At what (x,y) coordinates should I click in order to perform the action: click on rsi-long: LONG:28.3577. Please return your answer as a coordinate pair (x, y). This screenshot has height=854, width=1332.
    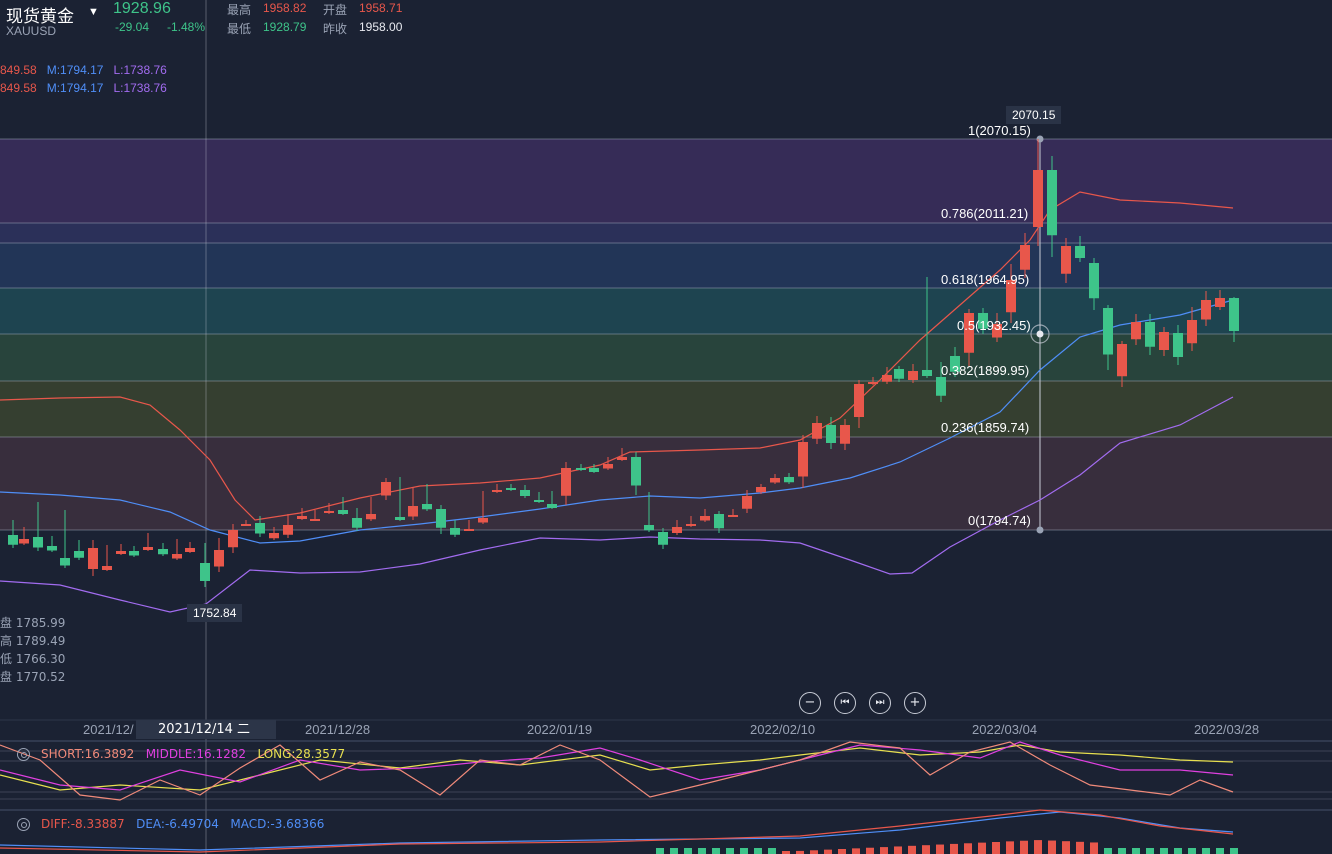
    Looking at the image, I should click on (301, 754).